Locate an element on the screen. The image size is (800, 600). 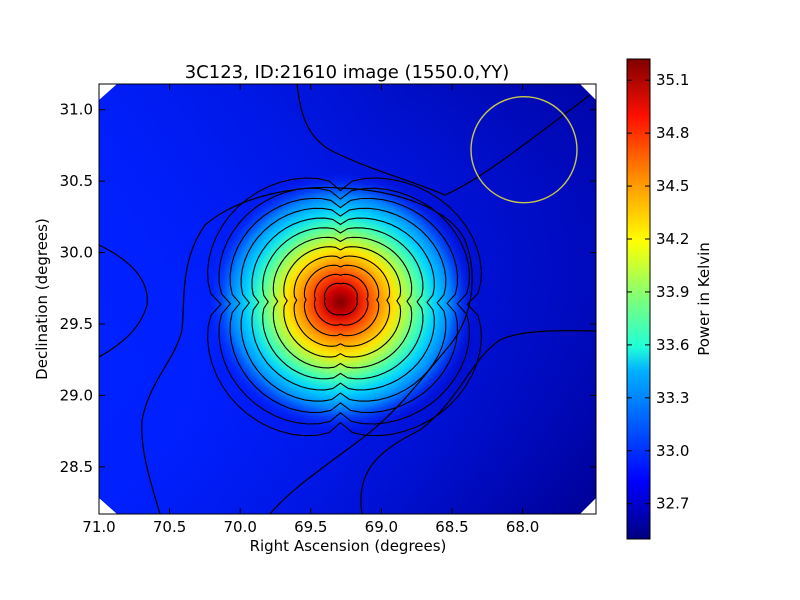
beam-circle is located at coordinates (524, 150).